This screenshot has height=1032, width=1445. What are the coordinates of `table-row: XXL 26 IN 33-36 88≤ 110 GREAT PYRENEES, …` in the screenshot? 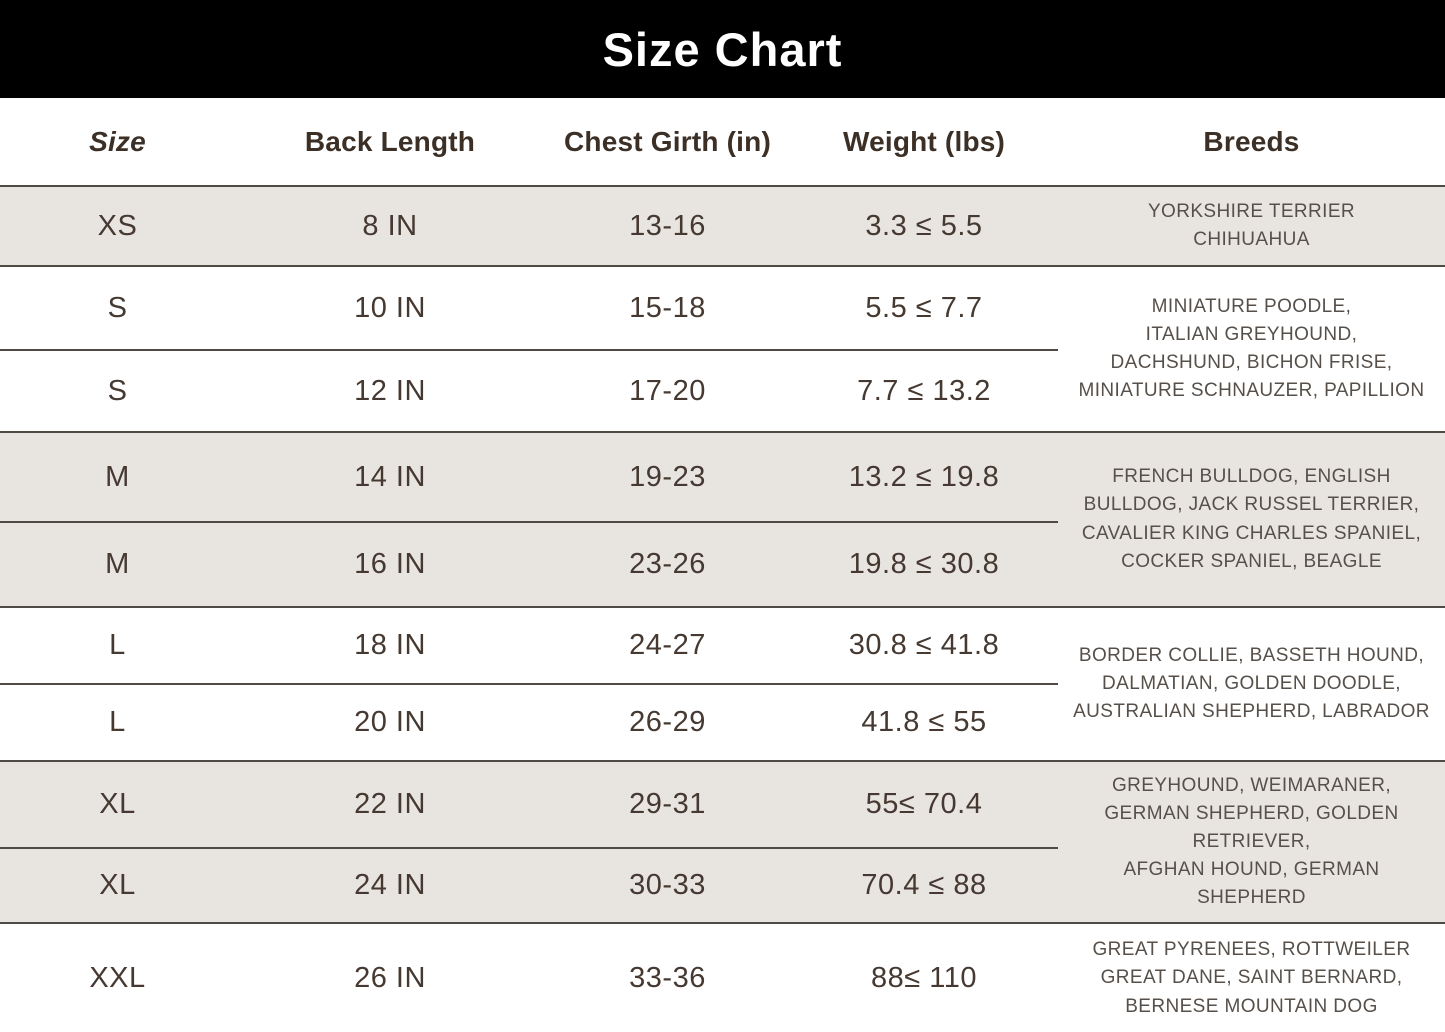 It's located at (722, 977).